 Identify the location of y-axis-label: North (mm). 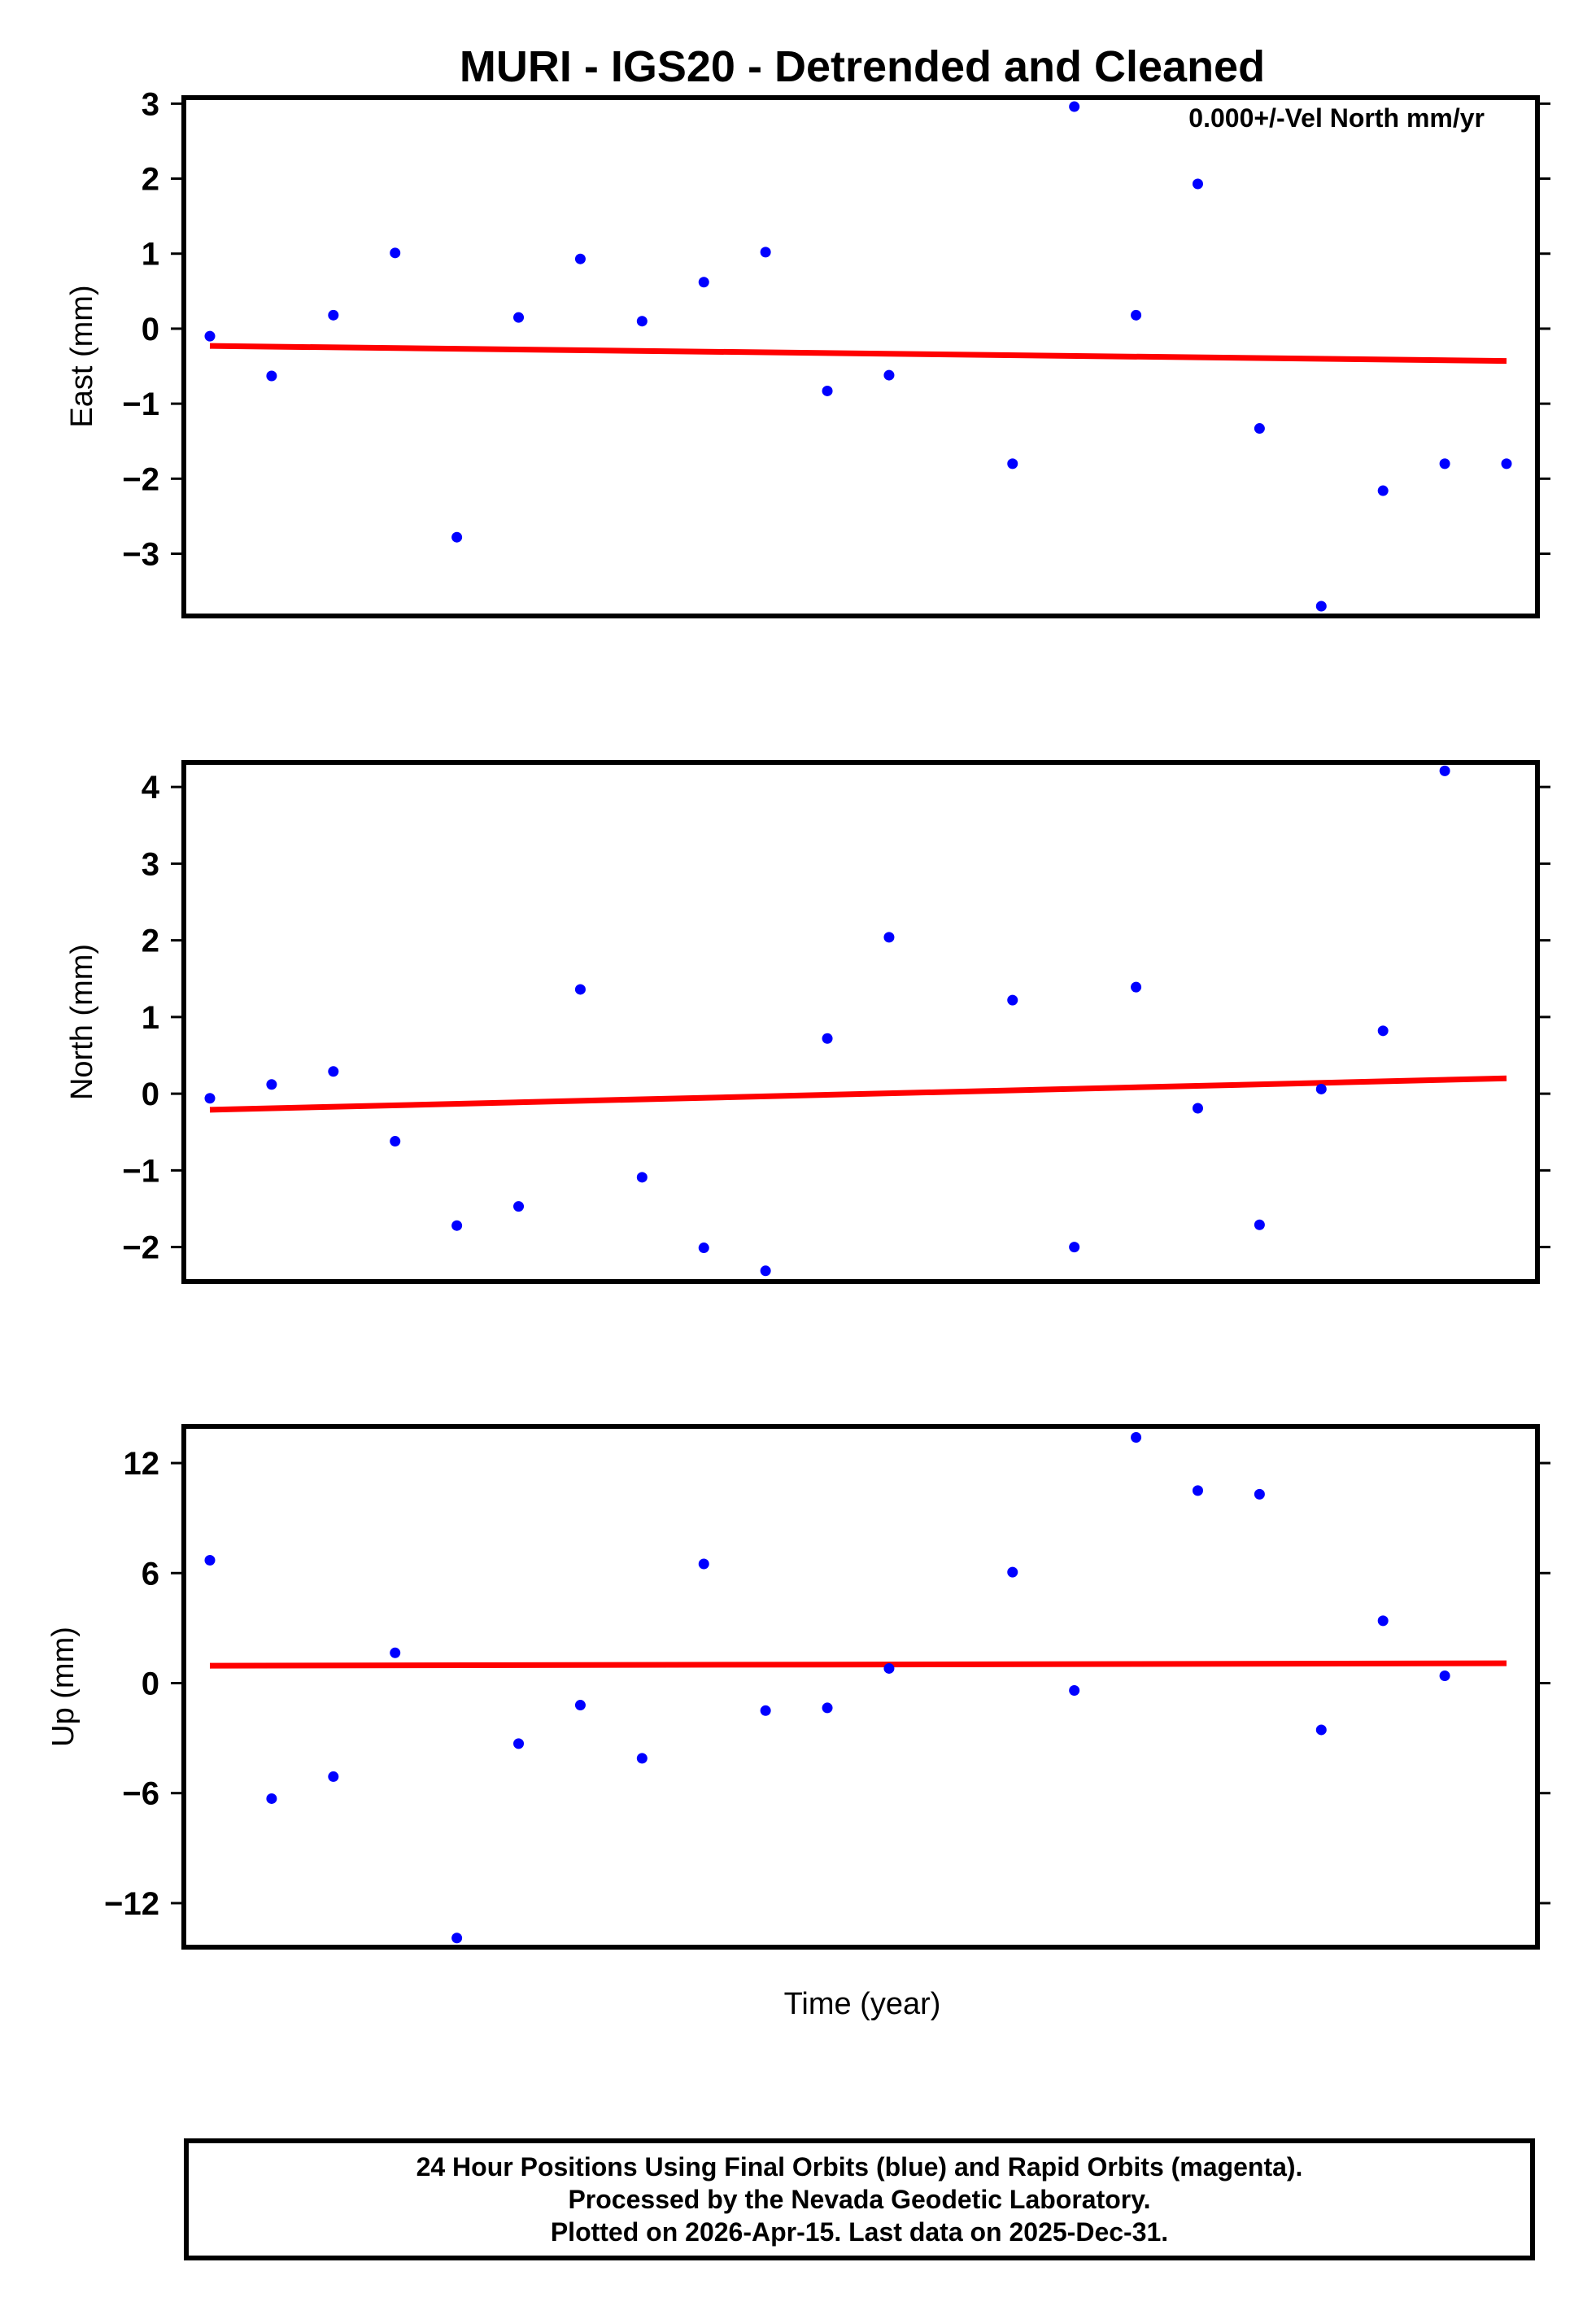
(82, 1022).